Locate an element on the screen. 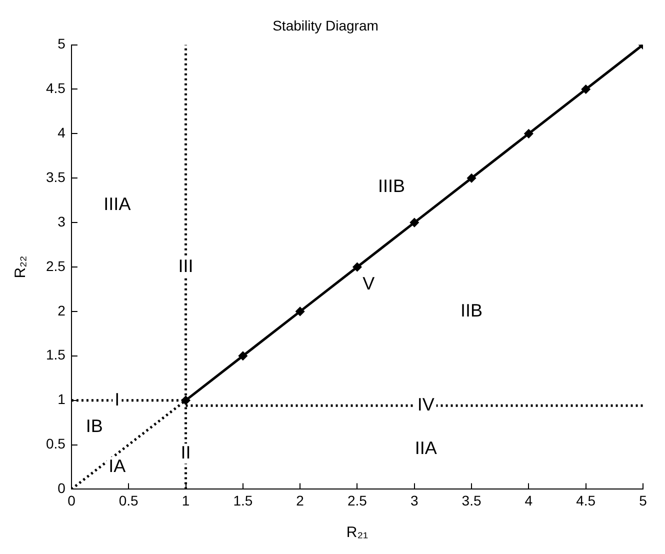  annotation: III is located at coordinates (186, 266).